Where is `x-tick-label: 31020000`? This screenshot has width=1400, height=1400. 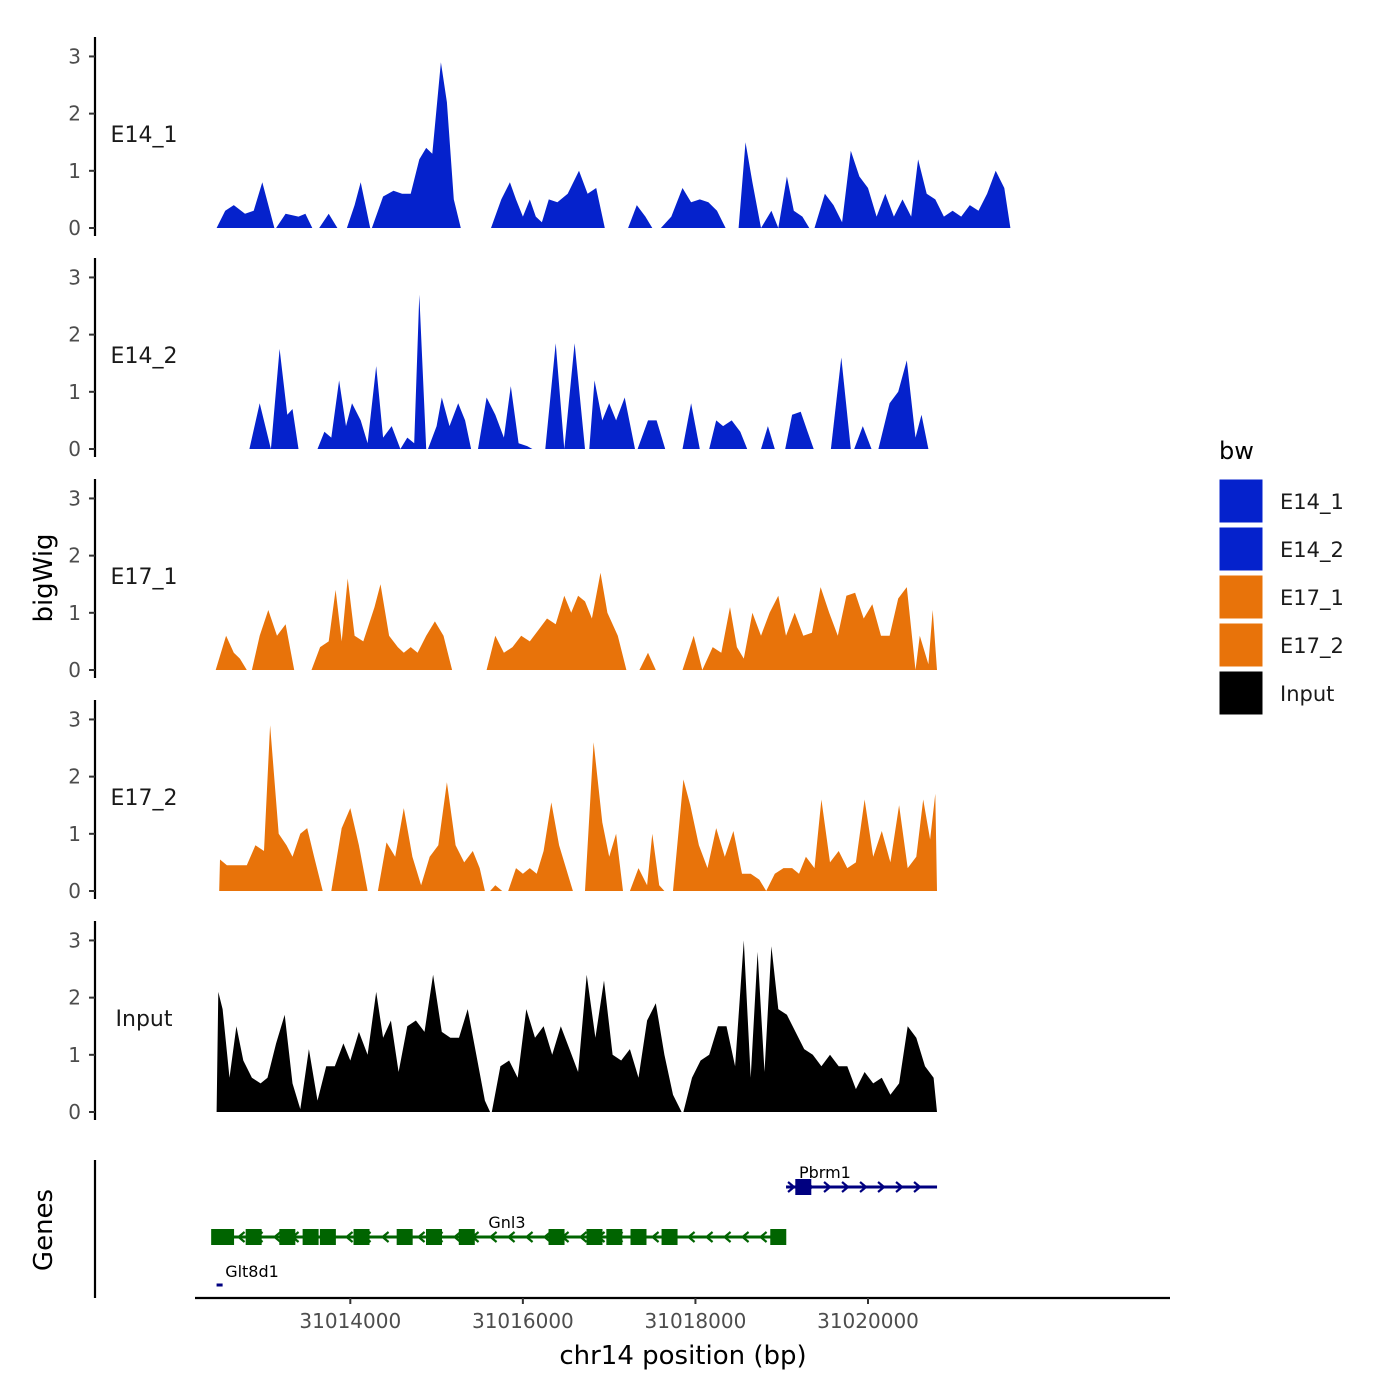
x-tick-label: 31020000 is located at coordinates (868, 1321).